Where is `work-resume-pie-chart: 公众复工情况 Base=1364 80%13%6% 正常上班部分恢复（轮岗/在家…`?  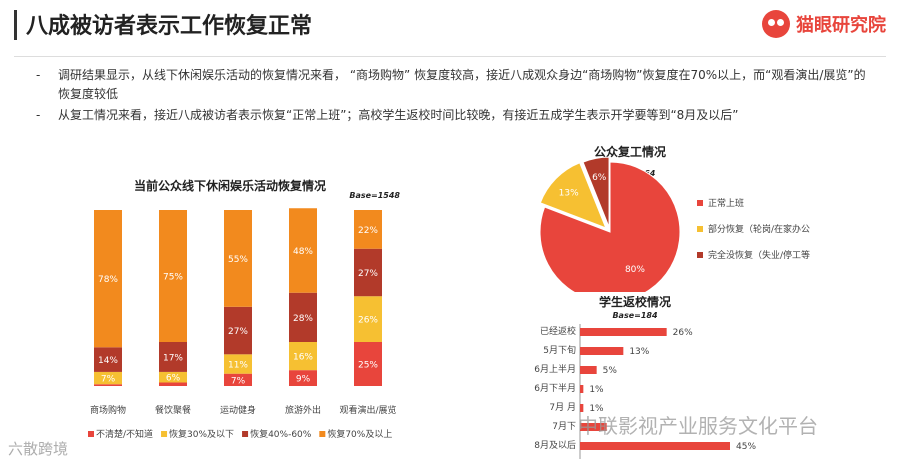 work-resume-pie-chart: 公众复工情况 Base=1364 80%13%6% 正常上班部分恢复（轮岗/在家… is located at coordinates (674, 218).